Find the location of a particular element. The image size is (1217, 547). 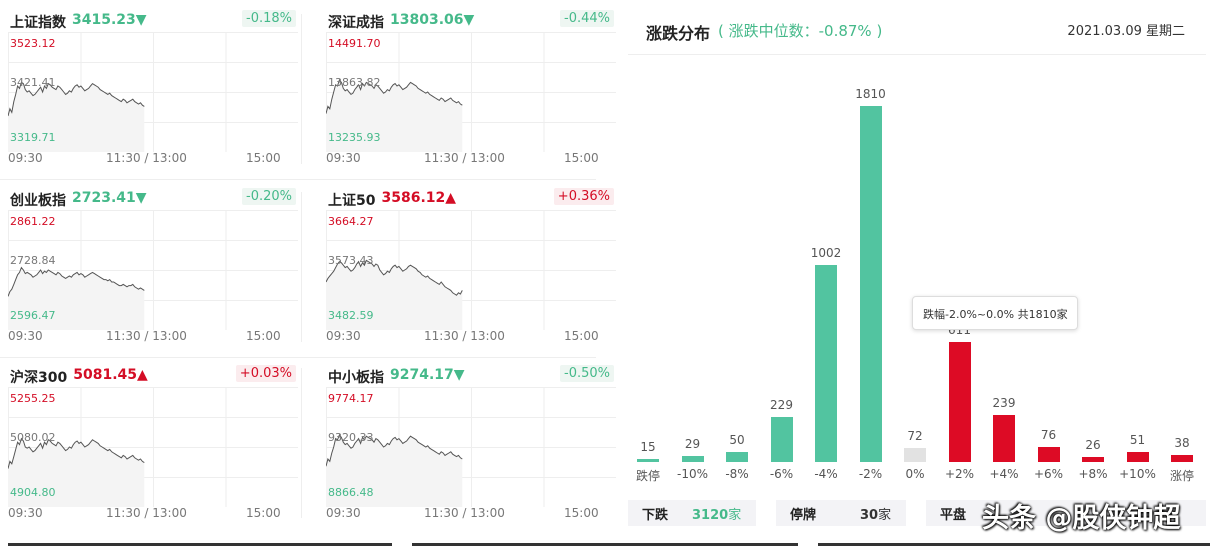

index-high: 14491.70 is located at coordinates (354, 43).